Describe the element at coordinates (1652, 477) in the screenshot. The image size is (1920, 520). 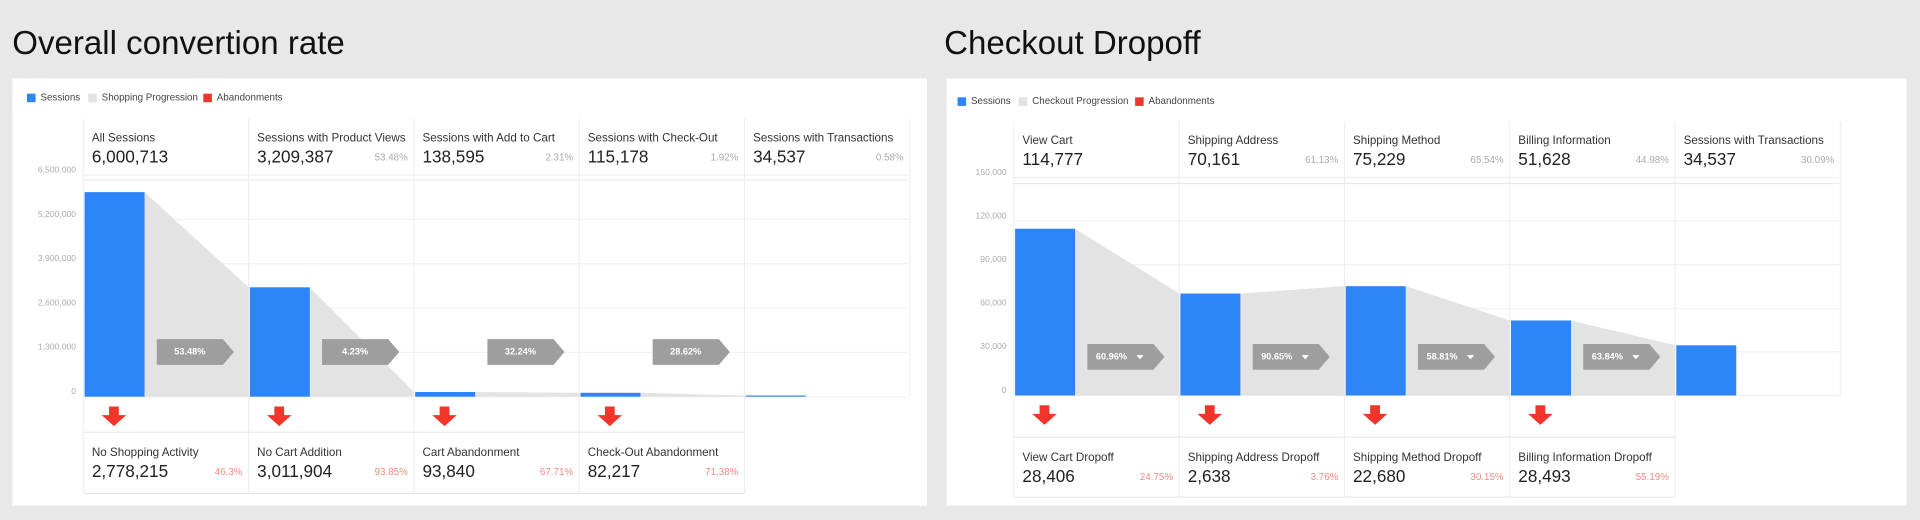
I see `abandonment-rate: 55.19%` at that location.